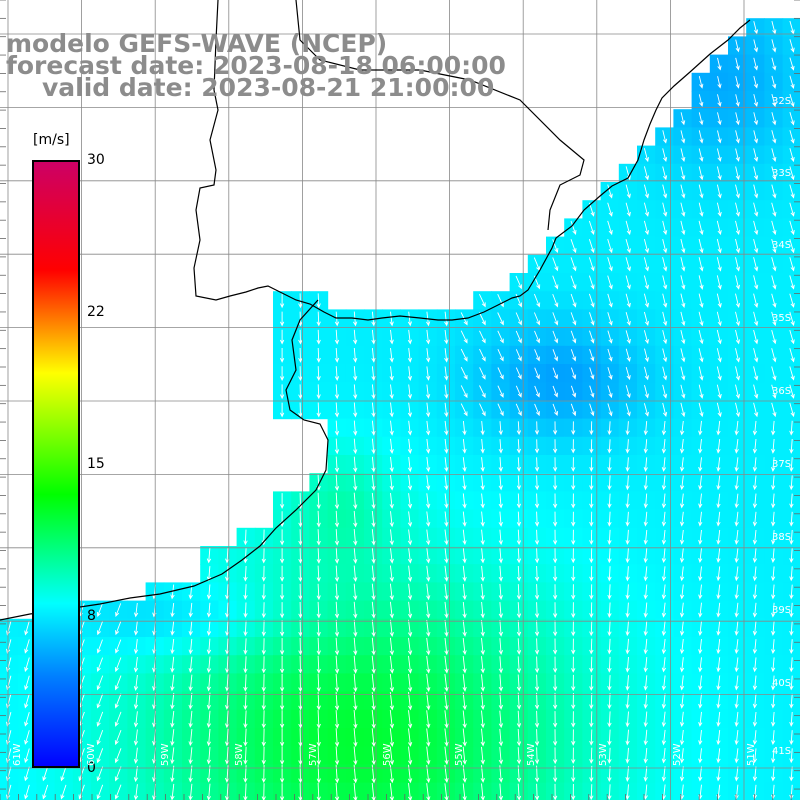 This screenshot has height=800, width=800. I want to click on lon-label-56w: 56W, so click(387, 754).